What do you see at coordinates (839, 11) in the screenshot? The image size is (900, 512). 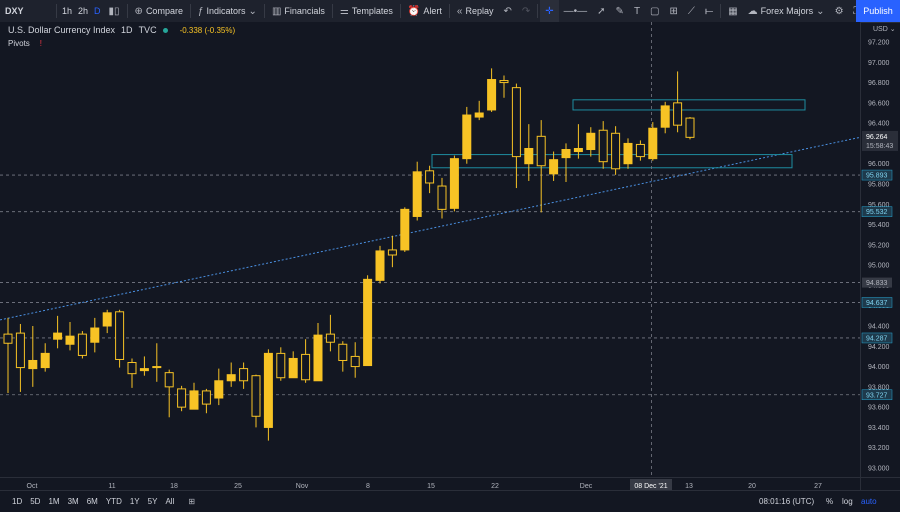 I see `settings-button: ⚙` at bounding box center [839, 11].